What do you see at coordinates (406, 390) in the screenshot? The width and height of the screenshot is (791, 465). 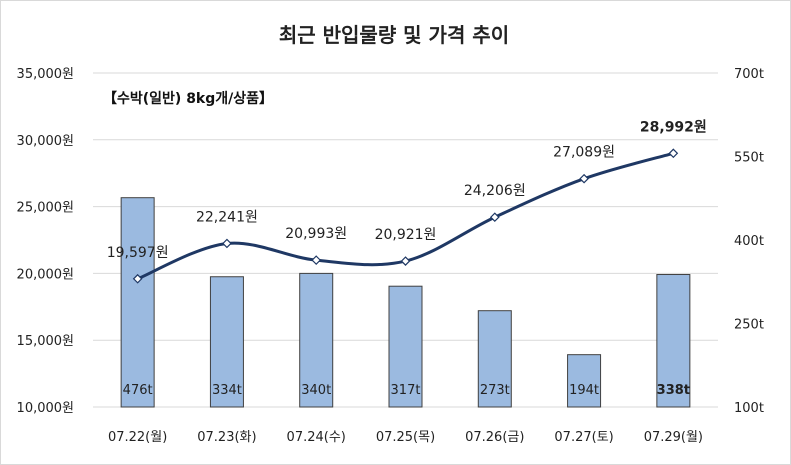 I see `bar-value-label: 317t` at bounding box center [406, 390].